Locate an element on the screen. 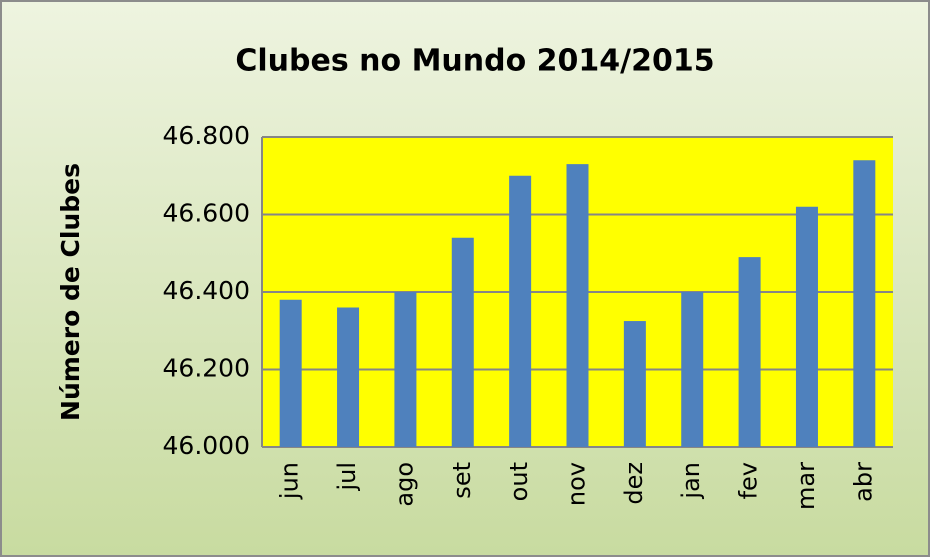 The image size is (932, 559). x-tick-label: fev is located at coordinates (749, 480).